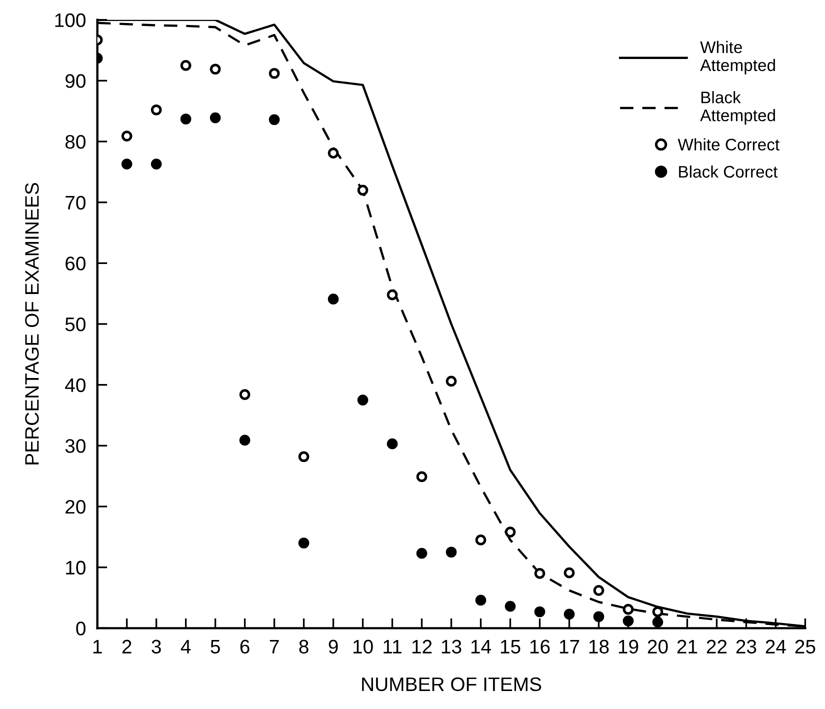  Describe the element at coordinates (97, 647) in the screenshot. I see `x-tick-label: 1` at that location.